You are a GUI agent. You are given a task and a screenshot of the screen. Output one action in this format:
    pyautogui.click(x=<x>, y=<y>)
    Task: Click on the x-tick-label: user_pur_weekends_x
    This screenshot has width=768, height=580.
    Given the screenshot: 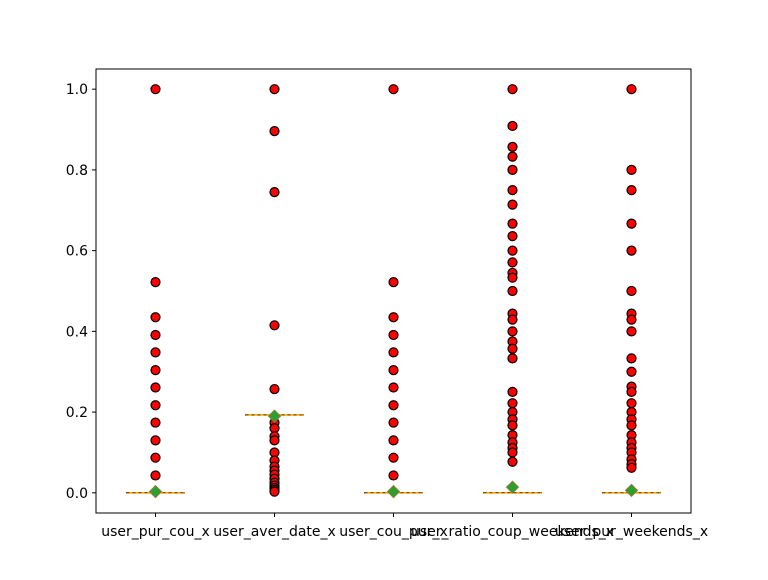 What is the action you would take?
    pyautogui.click(x=631, y=532)
    